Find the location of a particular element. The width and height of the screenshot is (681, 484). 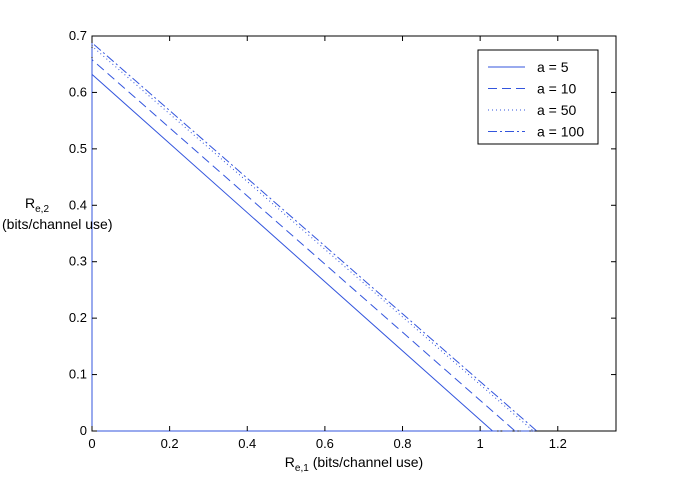

legend-label-4: a = 100 is located at coordinates (560, 132).